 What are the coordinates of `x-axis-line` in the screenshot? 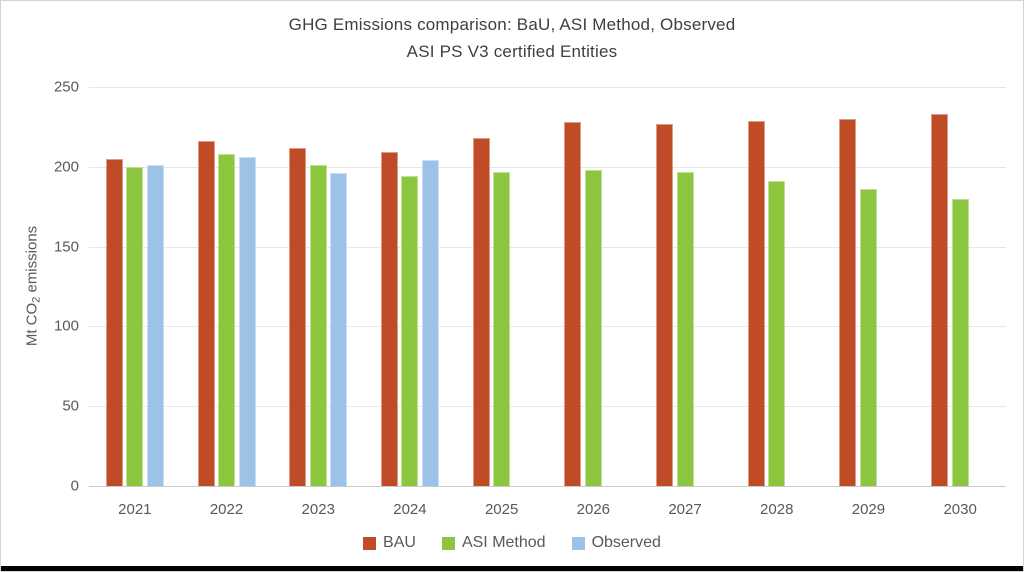 It's located at (547, 486).